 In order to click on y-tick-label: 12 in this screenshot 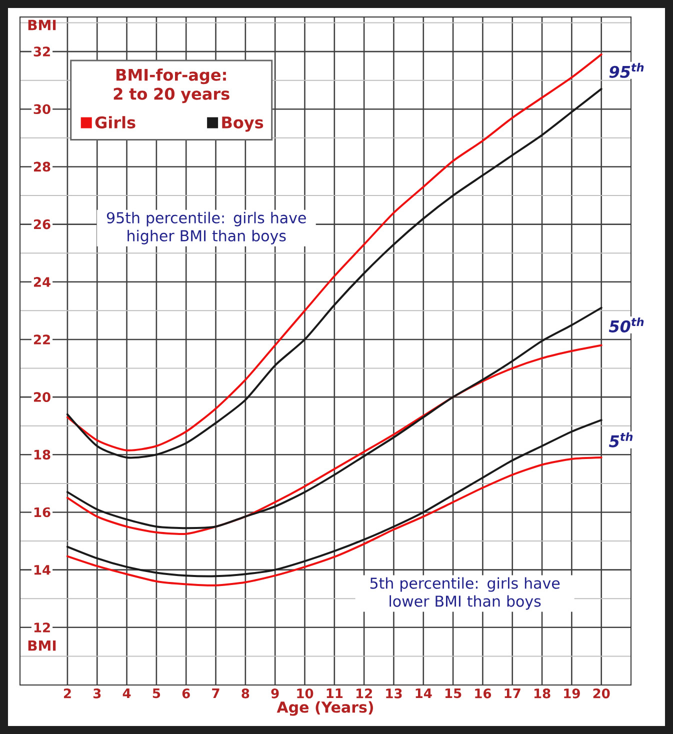, I will do `click(42, 627)`.